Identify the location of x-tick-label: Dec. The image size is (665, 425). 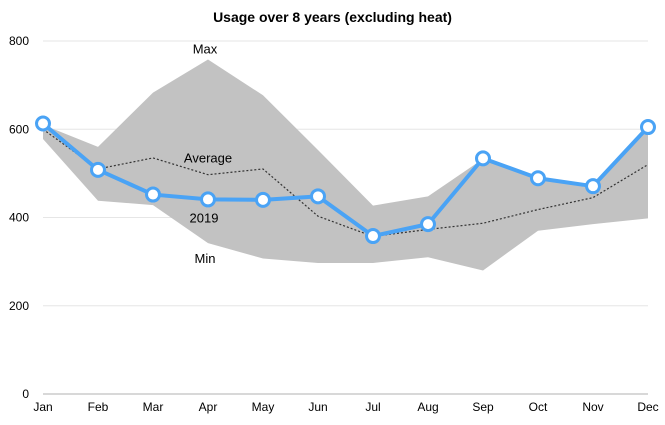
(647, 407).